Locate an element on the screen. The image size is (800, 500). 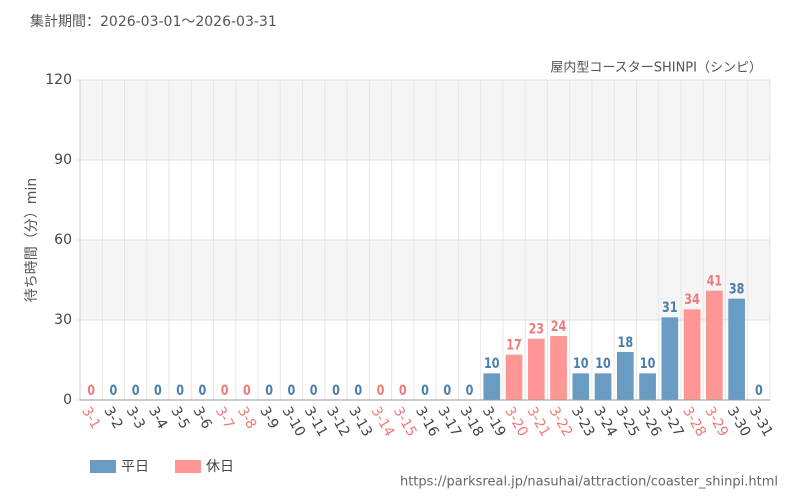
x-tick-label: 3-9 is located at coordinates (268, 418).